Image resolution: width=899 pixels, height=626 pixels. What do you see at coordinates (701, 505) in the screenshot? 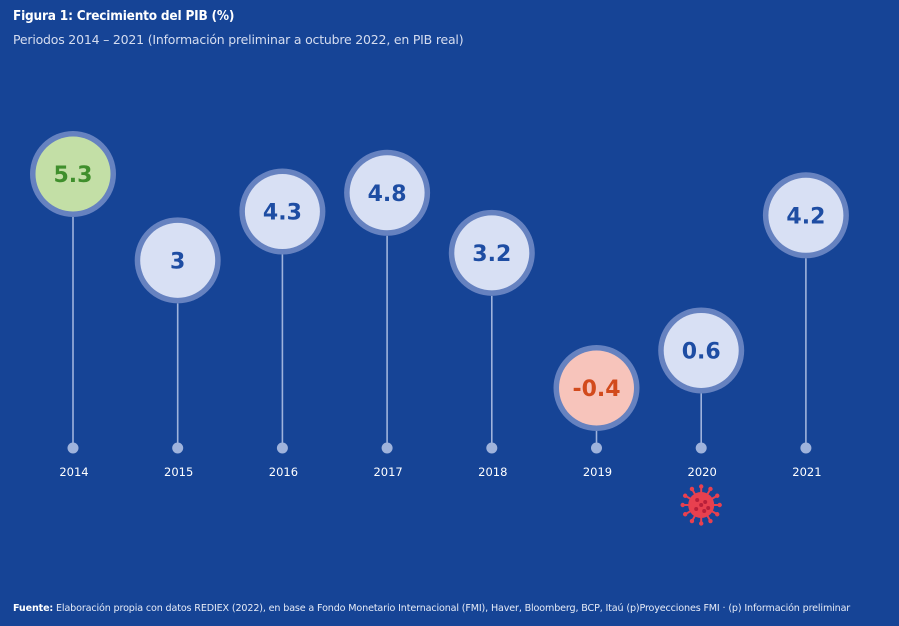
I see `virus-icon` at bounding box center [701, 505].